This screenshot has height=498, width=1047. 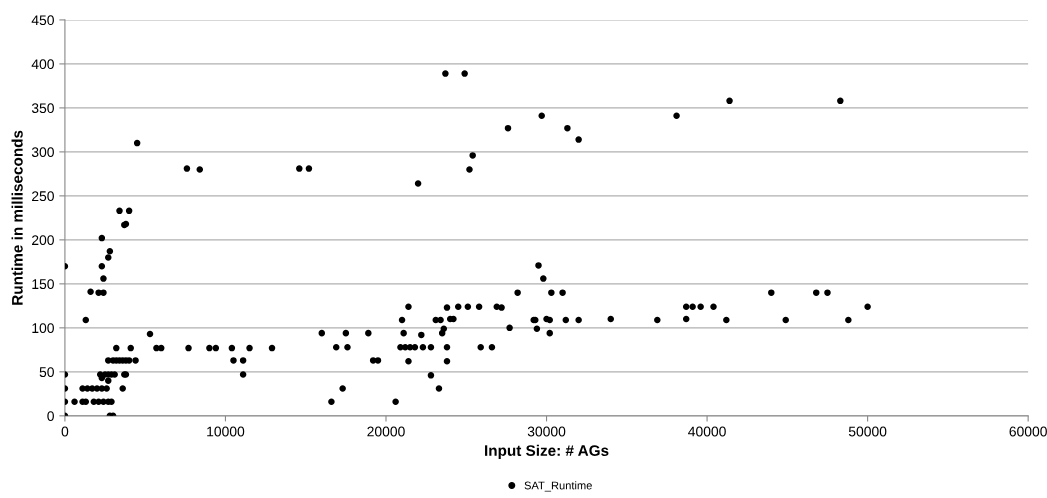 What do you see at coordinates (42, 108) in the screenshot?
I see `y-tick-label: 350` at bounding box center [42, 108].